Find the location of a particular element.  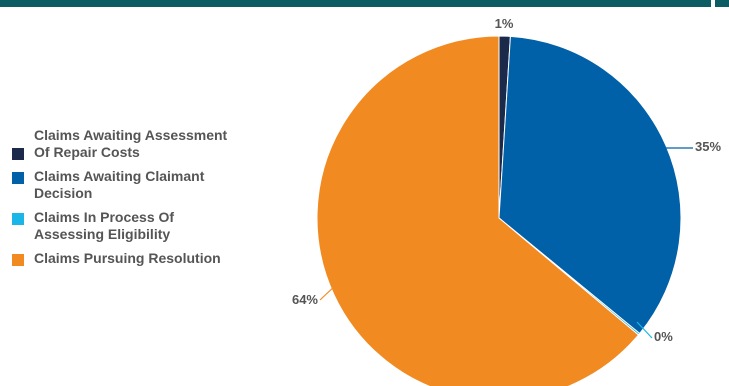

data-label-pursuing-resolution: 64% is located at coordinates (305, 299).